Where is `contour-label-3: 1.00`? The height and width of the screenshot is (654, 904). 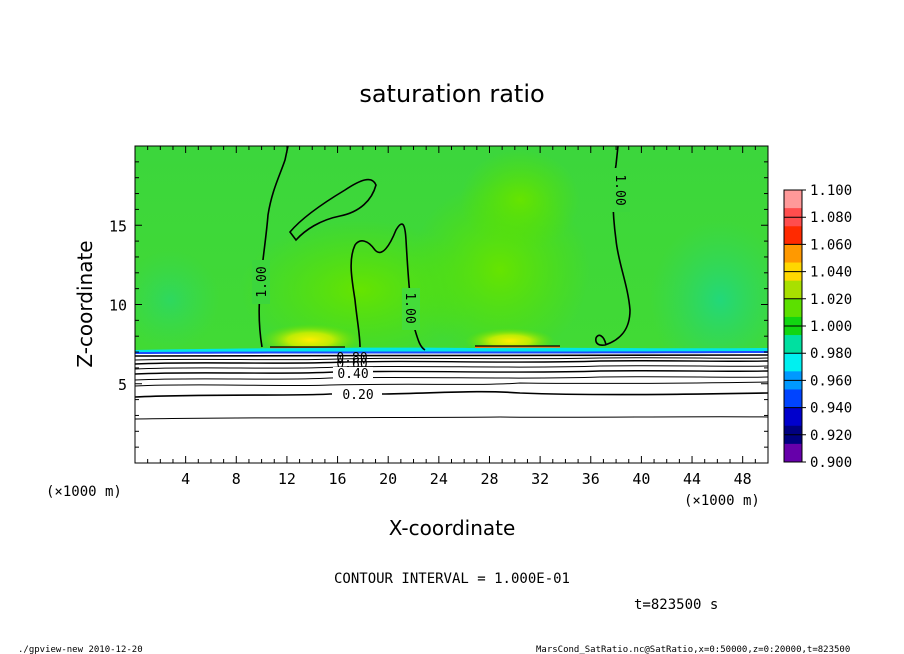
contour-label-3: 1.00 is located at coordinates (619, 189).